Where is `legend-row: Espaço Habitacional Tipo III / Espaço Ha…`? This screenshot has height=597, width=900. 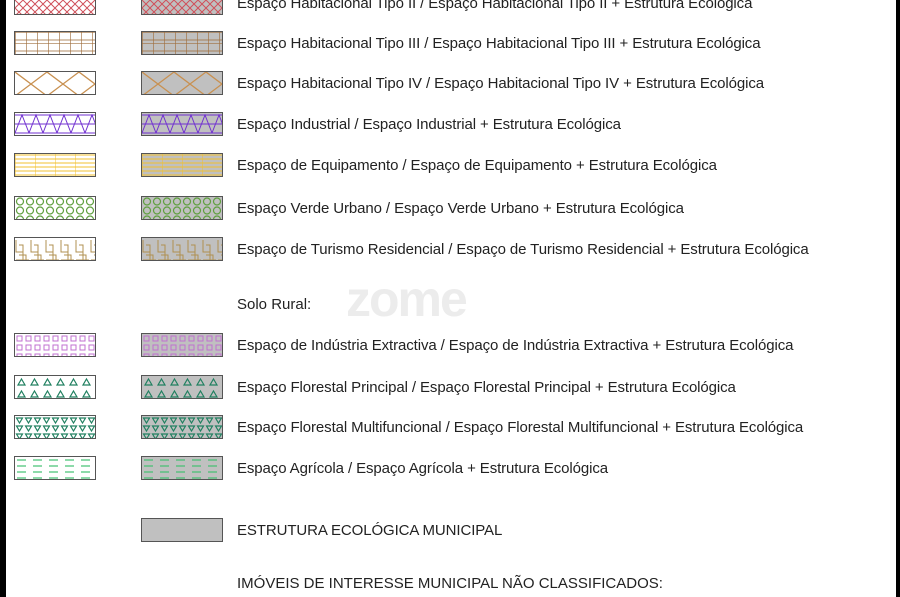
legend-row: Espaço Habitacional Tipo III / Espaço Ha… is located at coordinates (451, 44).